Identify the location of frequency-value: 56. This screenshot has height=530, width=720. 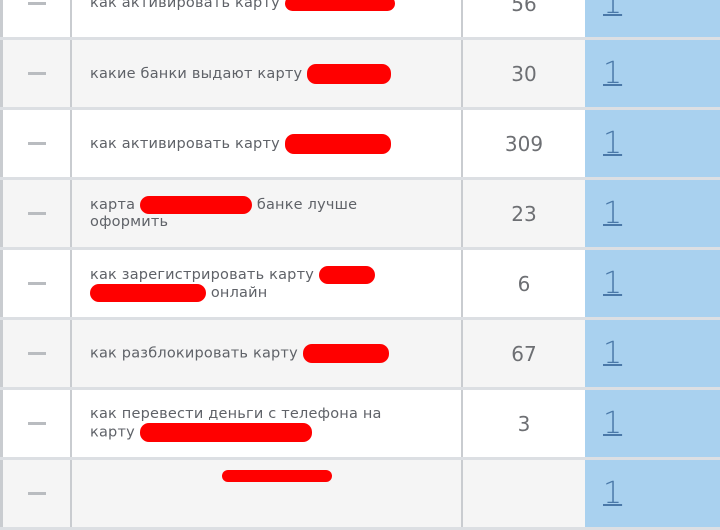
(524, 8).